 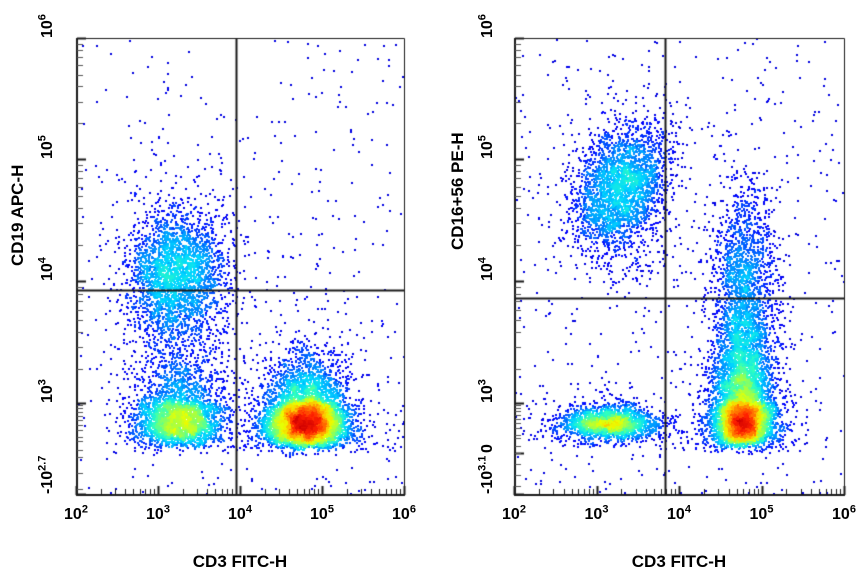 What do you see at coordinates (679, 561) in the screenshot?
I see `x-axis-title-right: CD3 FITC-H` at bounding box center [679, 561].